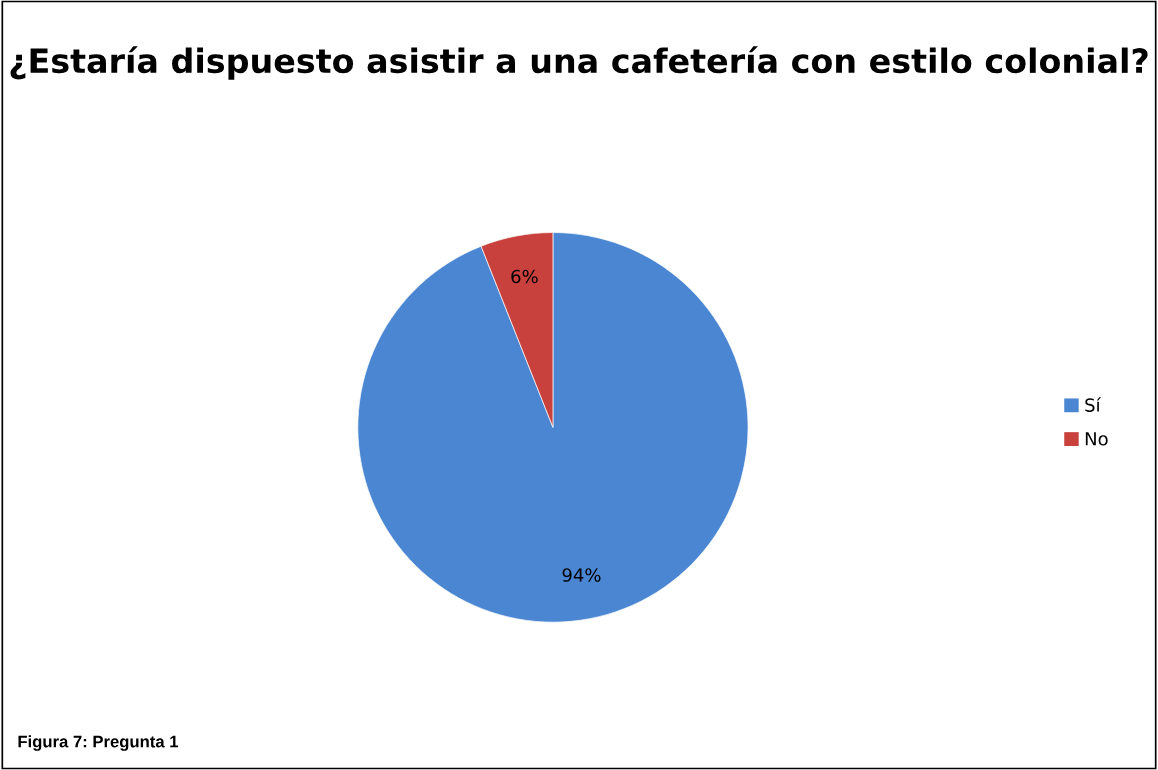  I want to click on chart-title: ¿Estaría dispuesto asistir a una cafetería con estilo colonial?, so click(579, 63).